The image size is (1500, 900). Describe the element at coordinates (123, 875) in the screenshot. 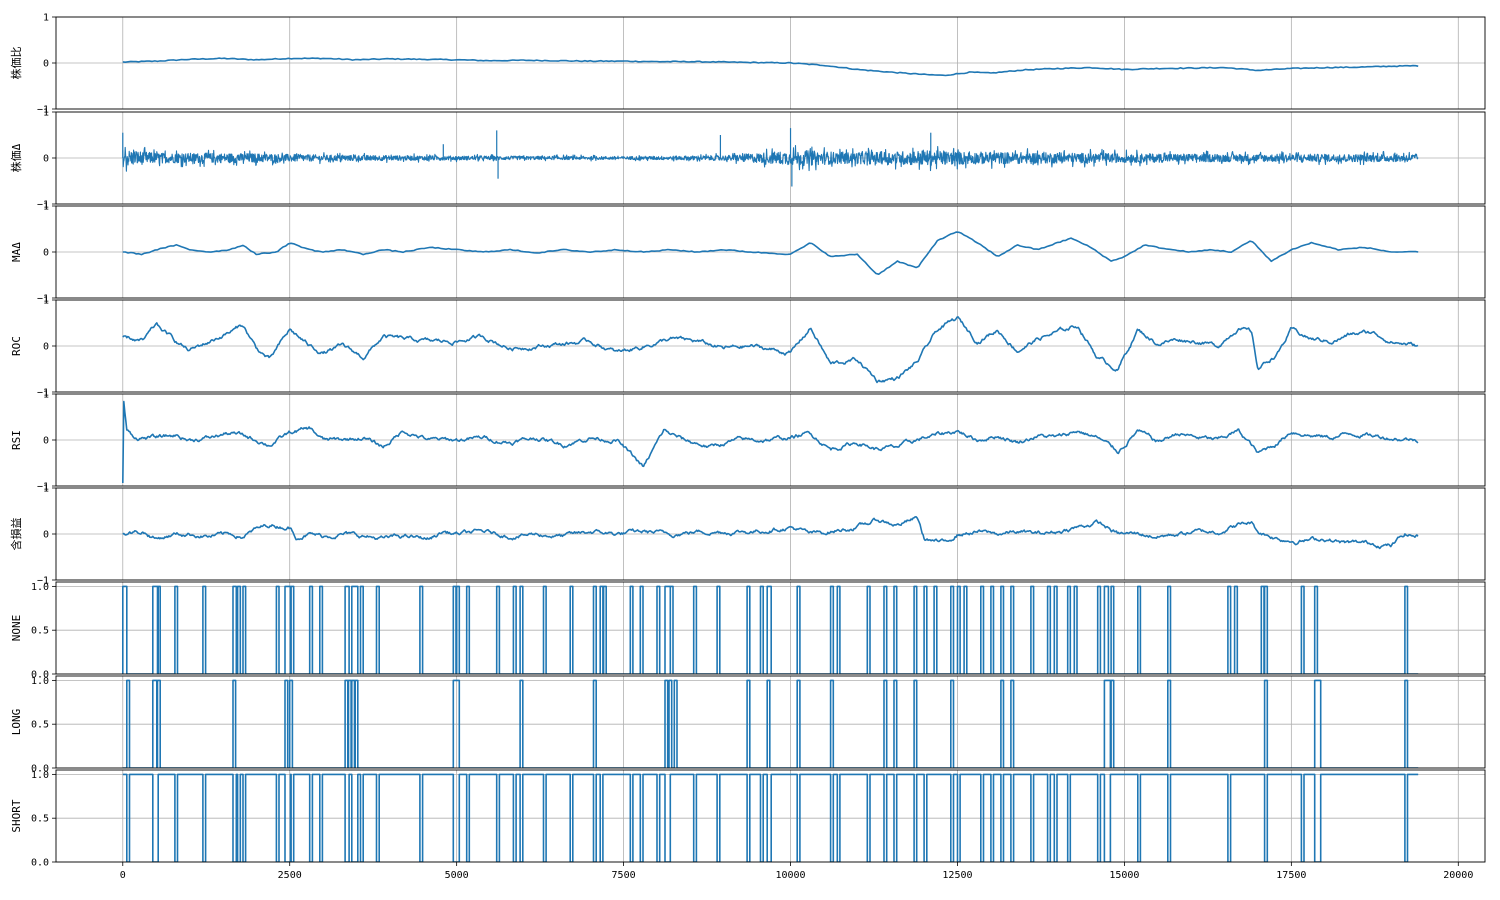

I see `x-tick-label: 0` at that location.